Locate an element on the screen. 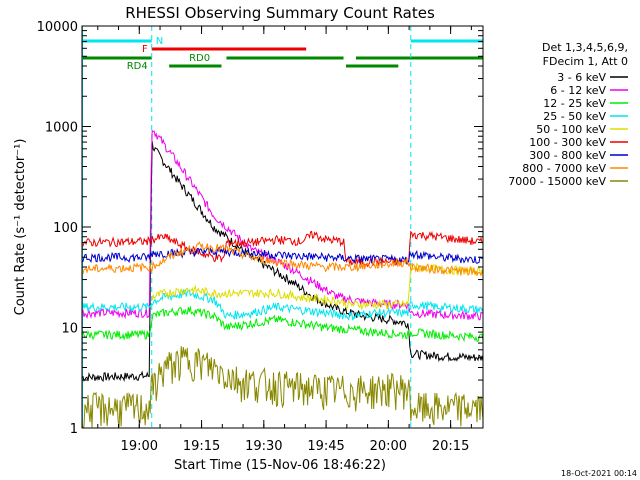  x-tick-label: 19:45 is located at coordinates (325, 446).